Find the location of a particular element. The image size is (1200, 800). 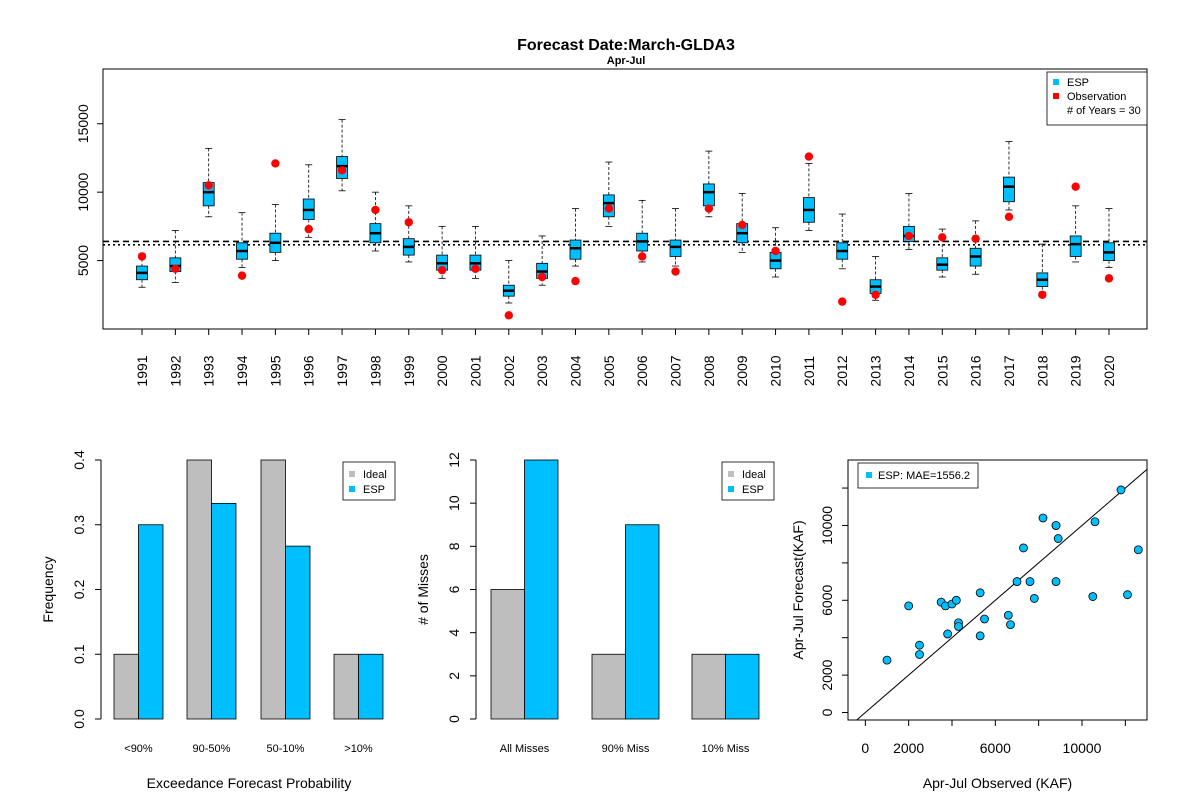

y-tick-label: 0 is located at coordinates (827, 712).